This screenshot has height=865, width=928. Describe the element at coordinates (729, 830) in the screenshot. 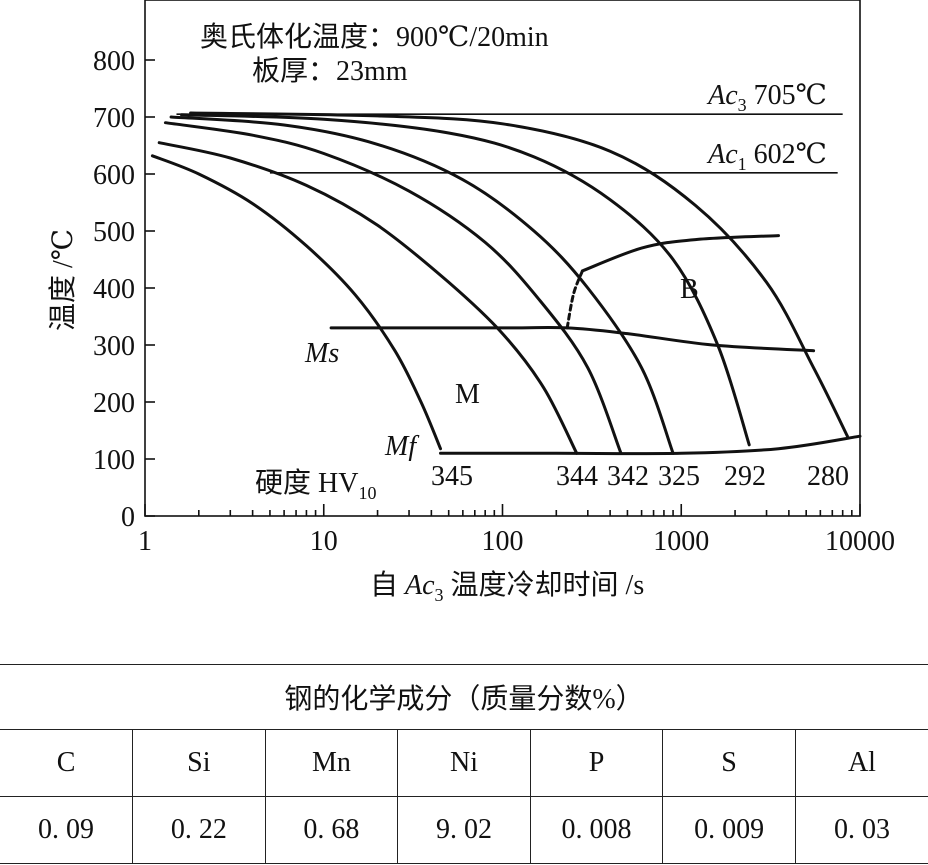

I see `value-cell: 0. 009` at that location.